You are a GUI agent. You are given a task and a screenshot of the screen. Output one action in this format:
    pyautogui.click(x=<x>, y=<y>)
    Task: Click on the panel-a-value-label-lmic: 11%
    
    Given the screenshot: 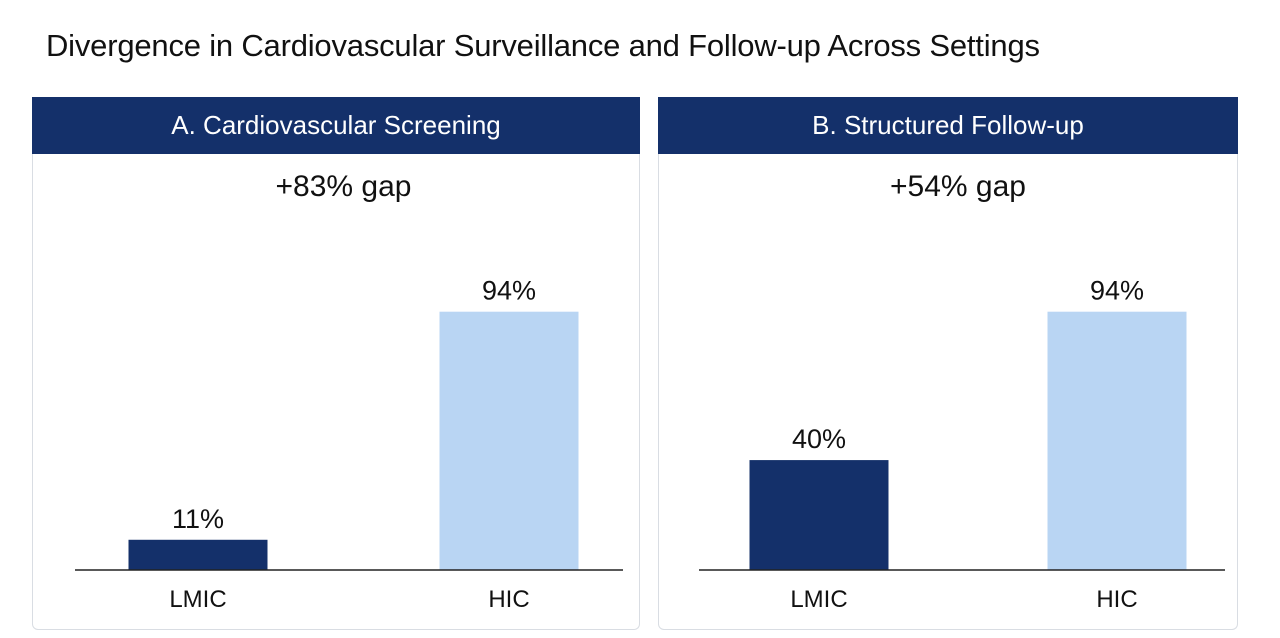 What is the action you would take?
    pyautogui.click(x=198, y=519)
    